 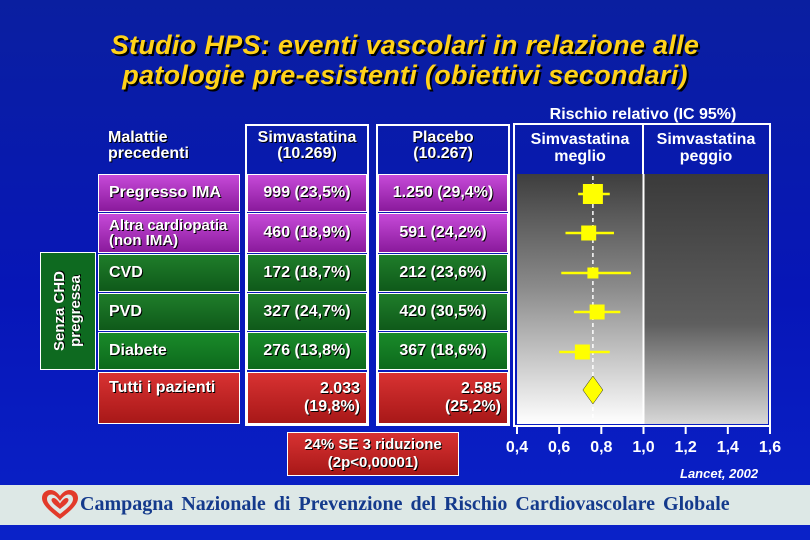 What do you see at coordinates (169, 273) in the screenshot?
I see `row-label-cvd: CVD` at bounding box center [169, 273].